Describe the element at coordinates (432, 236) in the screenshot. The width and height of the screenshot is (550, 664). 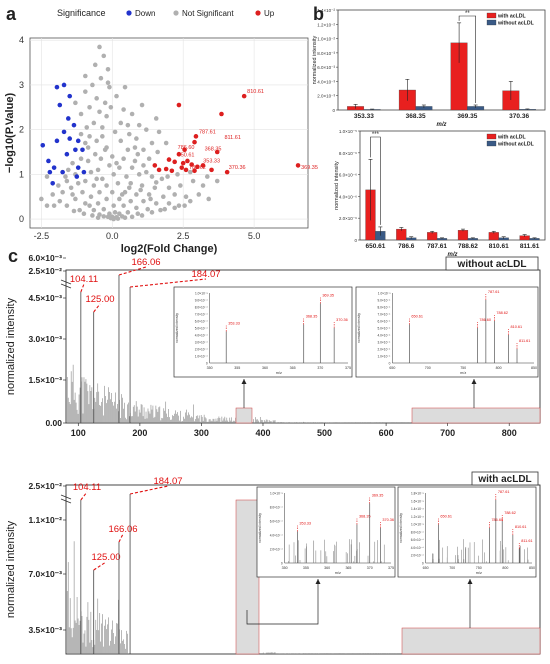
I see `bar-with` at that location.